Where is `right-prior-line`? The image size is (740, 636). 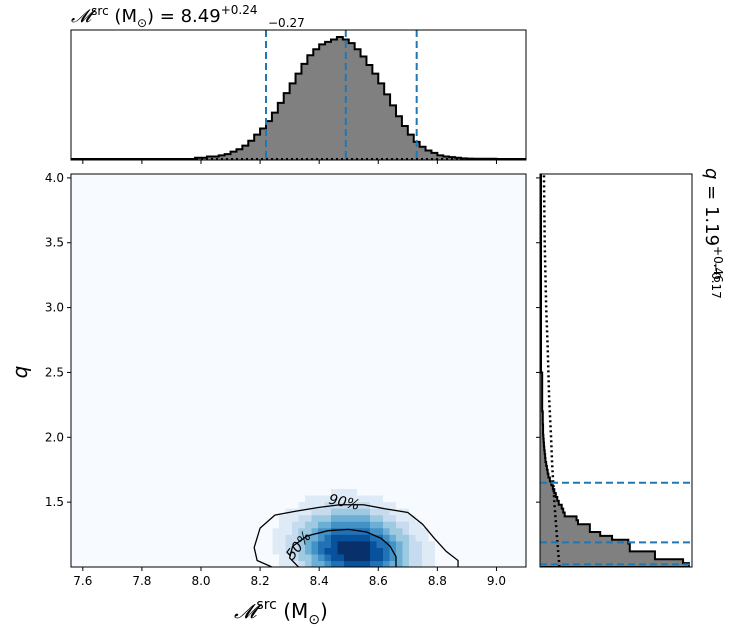
right-prior-line is located at coordinates (551, 370).